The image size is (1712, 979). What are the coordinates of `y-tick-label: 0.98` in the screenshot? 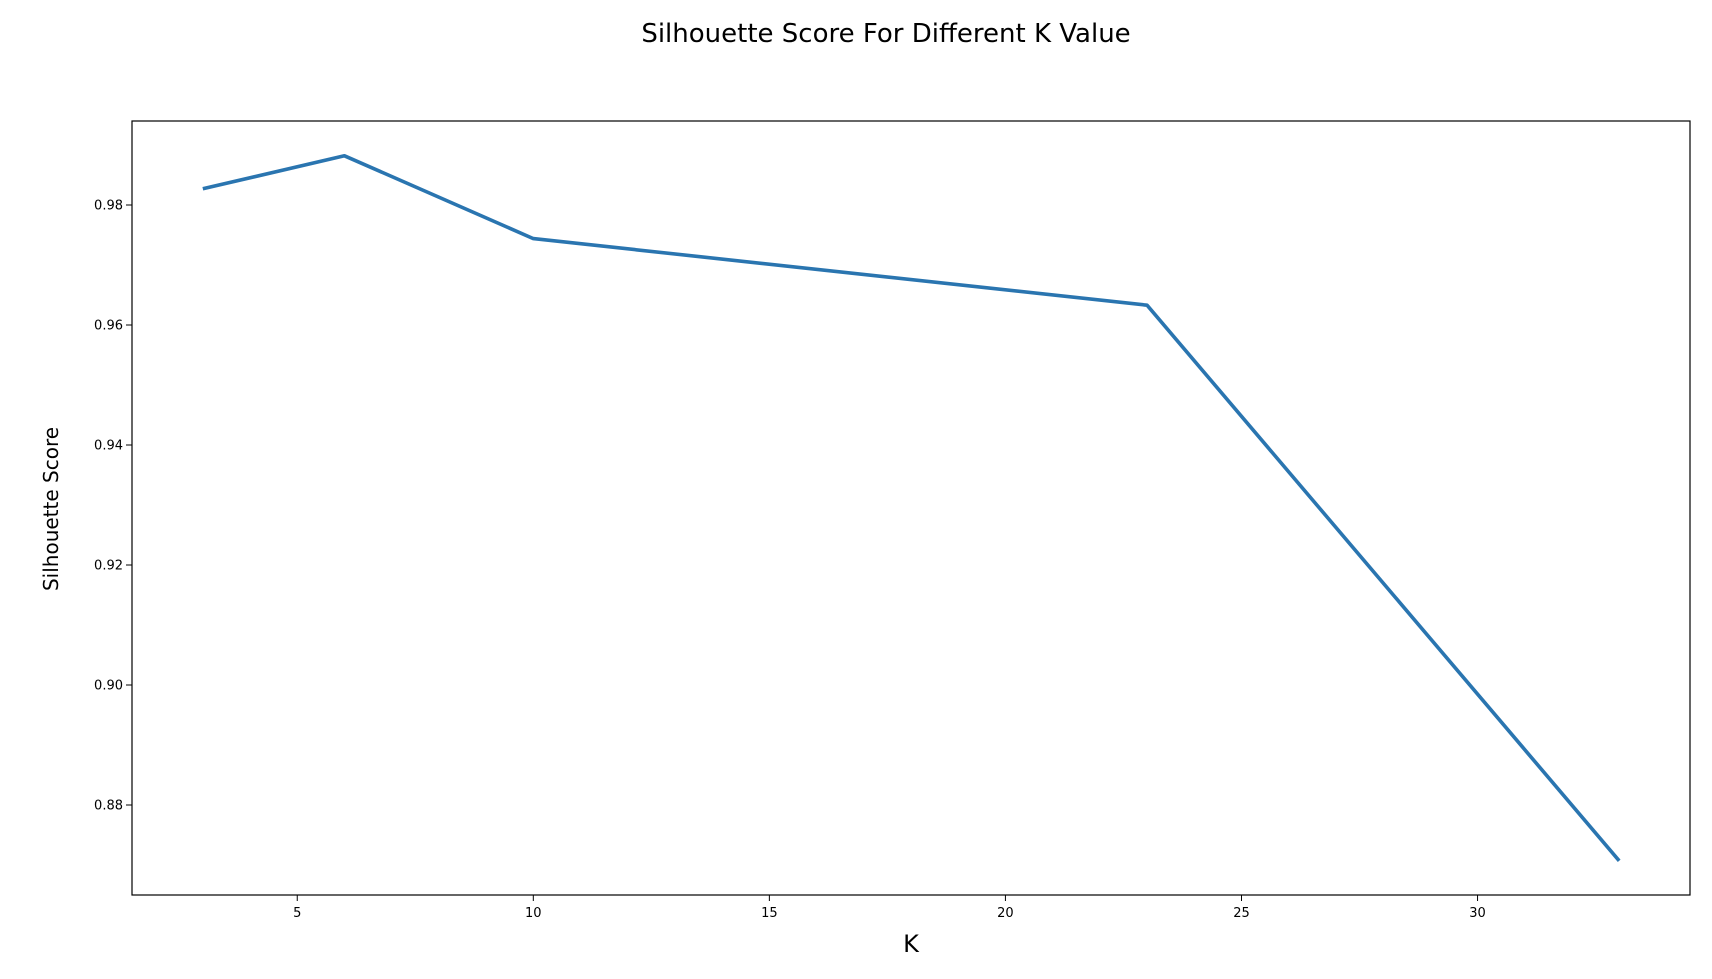 It's located at (108, 206).